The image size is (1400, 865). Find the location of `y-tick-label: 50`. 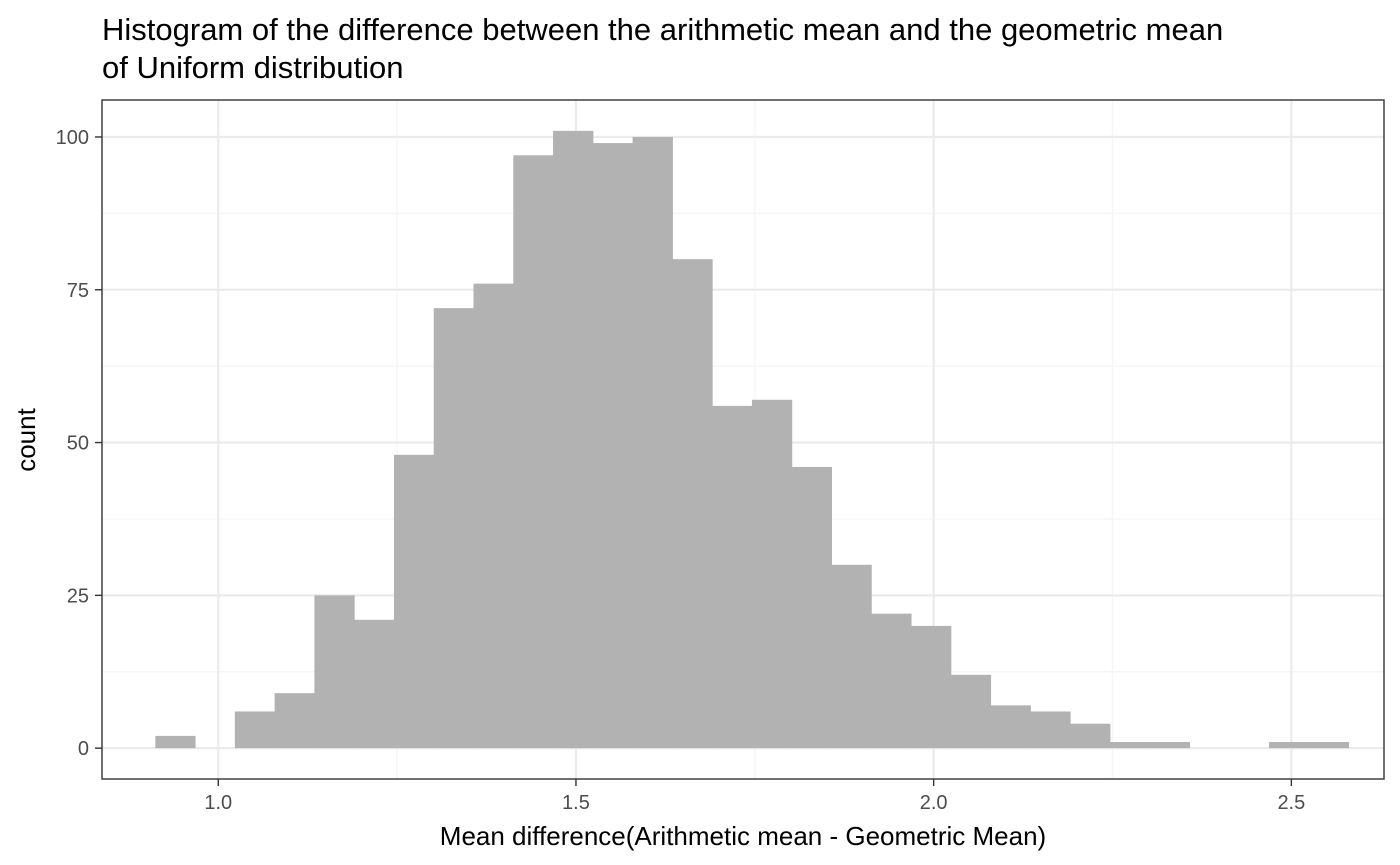

y-tick-label: 50 is located at coordinates (78, 444).